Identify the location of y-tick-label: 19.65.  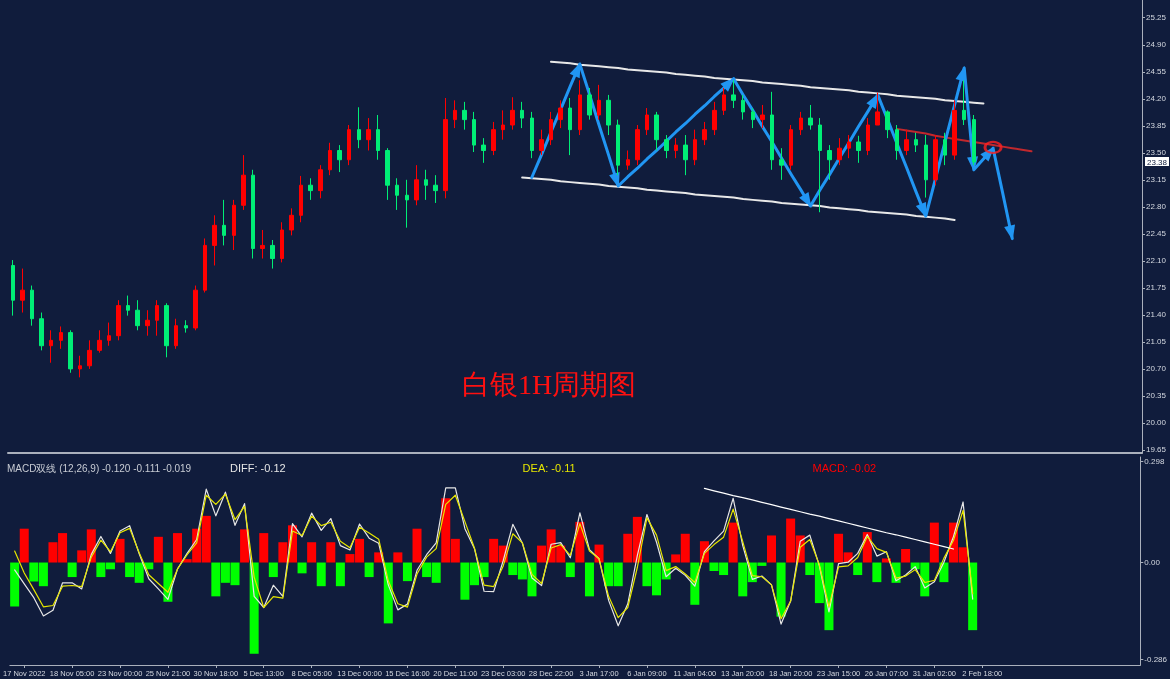
(1156, 450).